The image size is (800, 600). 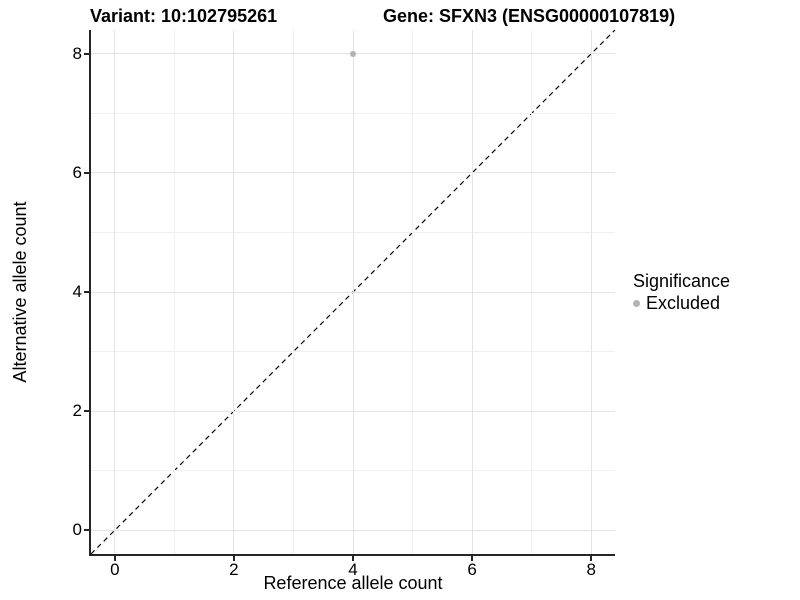 I want to click on plot-title-variant: Variant: 10:102795261, so click(x=184, y=16).